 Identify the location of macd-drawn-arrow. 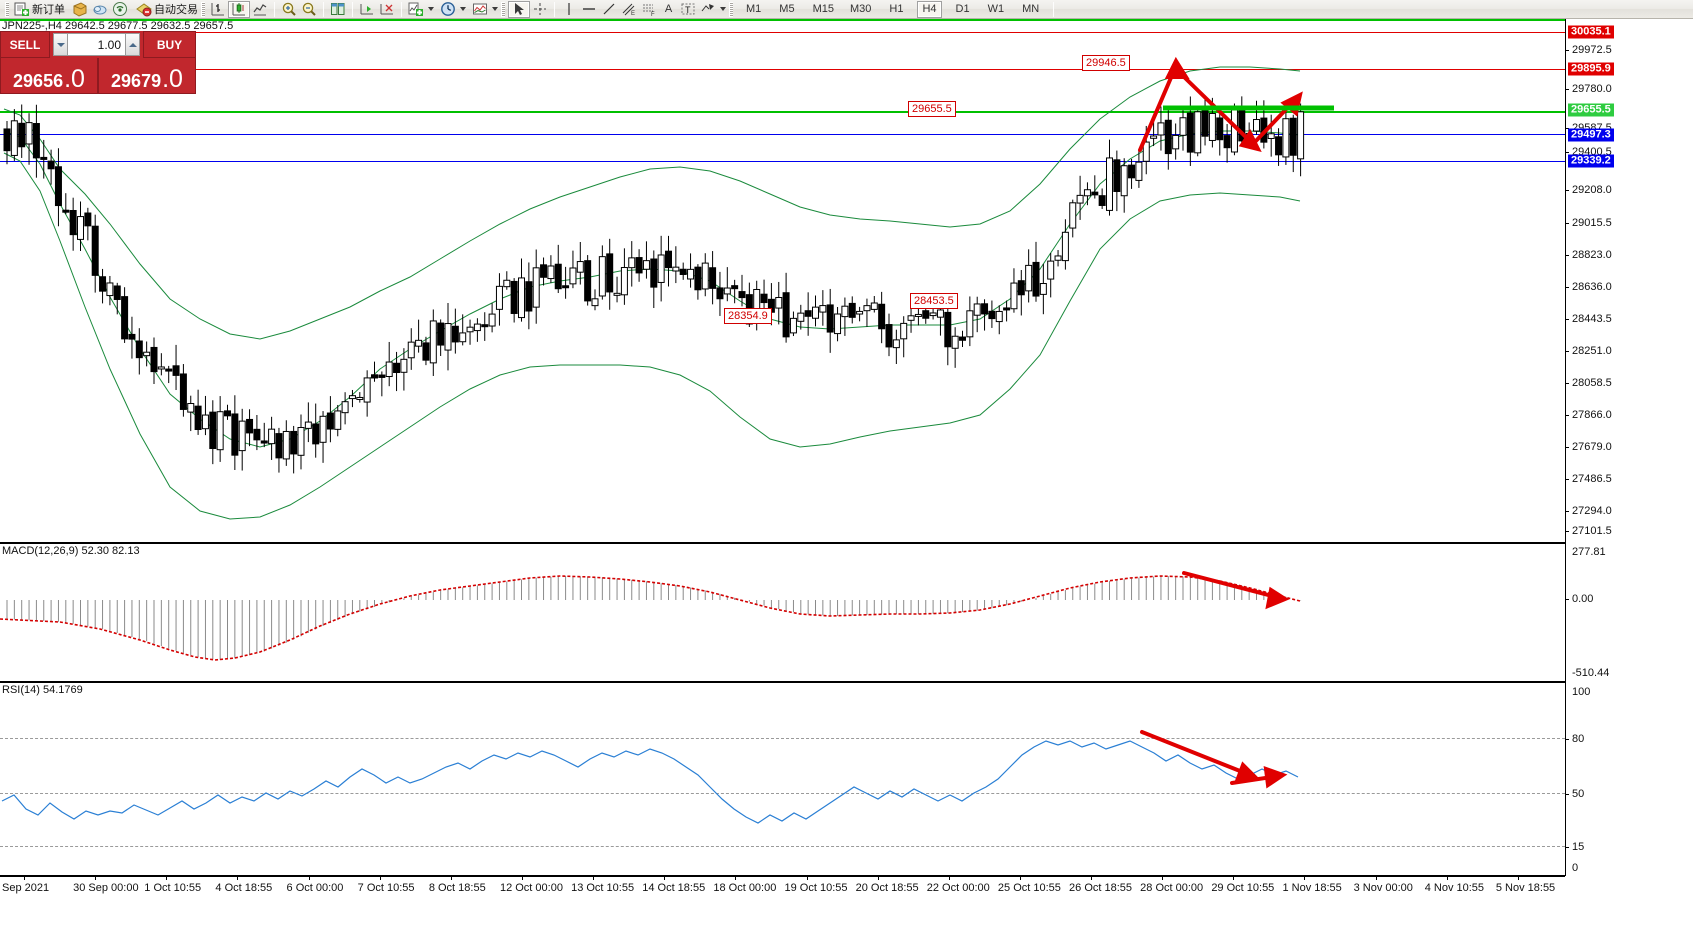
(782, 612).